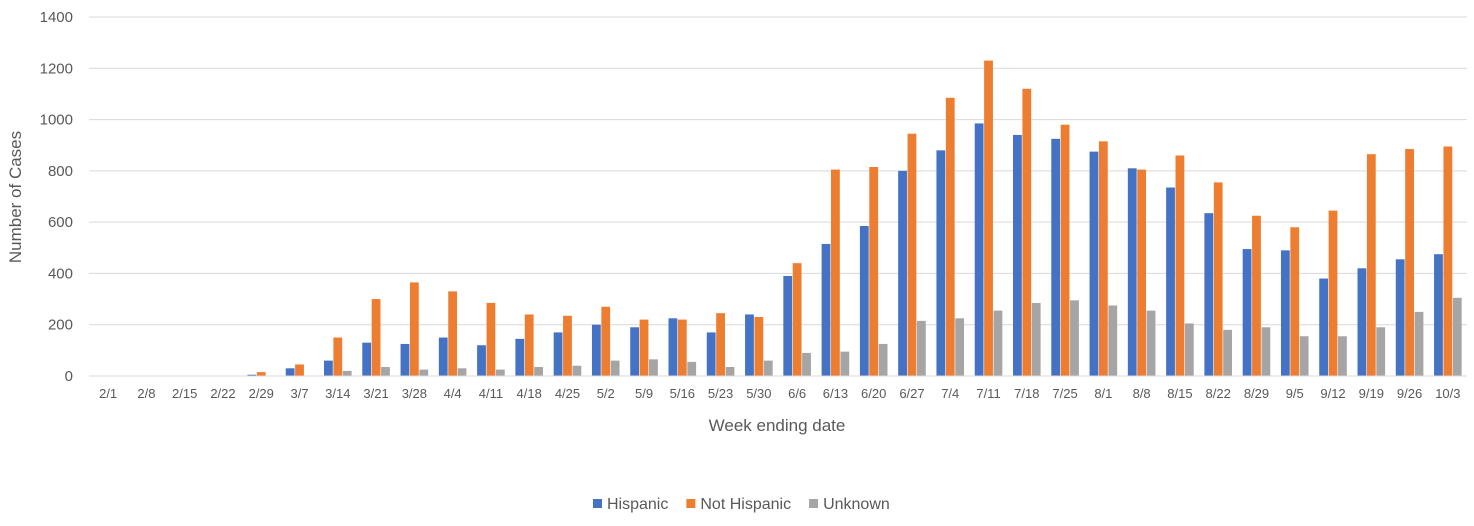 The width and height of the screenshot is (1474, 526). What do you see at coordinates (682, 393) in the screenshot?
I see `x-tick-label: 5/16` at bounding box center [682, 393].